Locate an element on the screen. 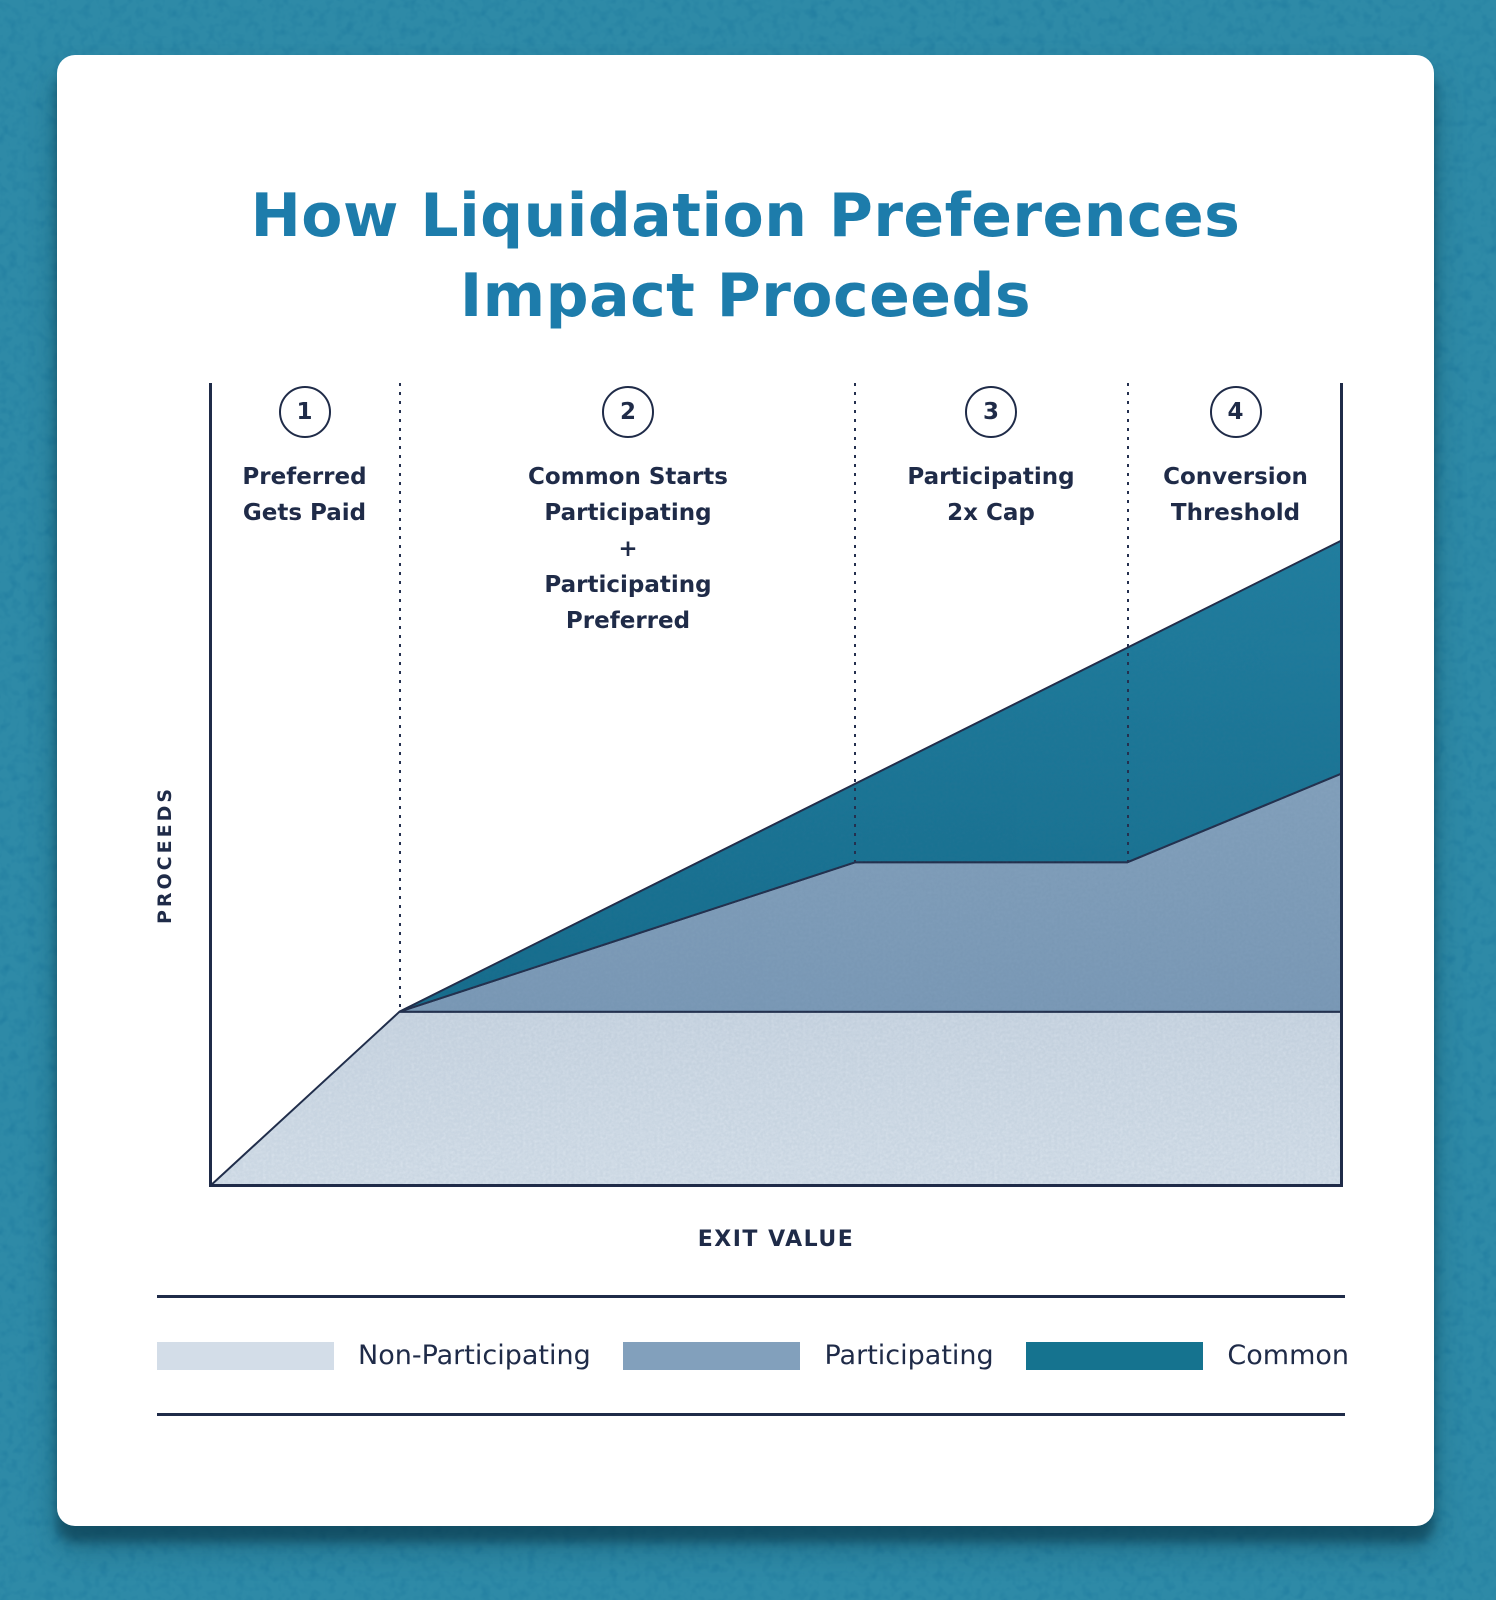  phase-4-label-line: Conversion is located at coordinates (1235, 477).